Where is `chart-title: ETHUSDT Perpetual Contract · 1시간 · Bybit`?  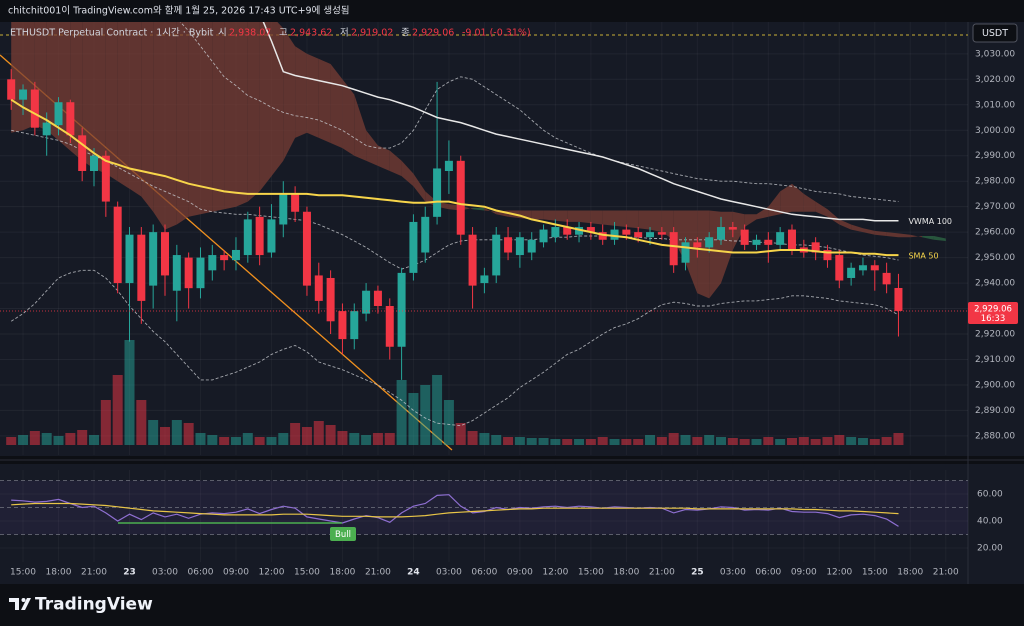 chart-title: ETHUSDT Perpetual Contract · 1시간 · Bybit is located at coordinates (112, 33).